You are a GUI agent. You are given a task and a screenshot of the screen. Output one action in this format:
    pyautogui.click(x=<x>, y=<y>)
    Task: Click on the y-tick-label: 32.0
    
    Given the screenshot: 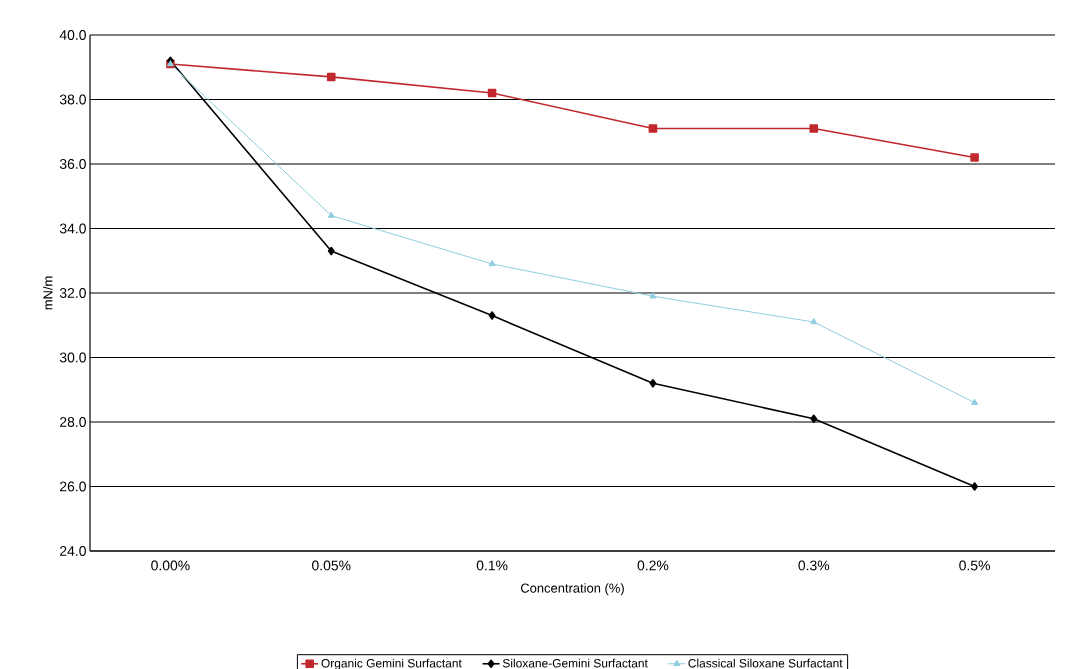 What is the action you would take?
    pyautogui.click(x=72, y=293)
    